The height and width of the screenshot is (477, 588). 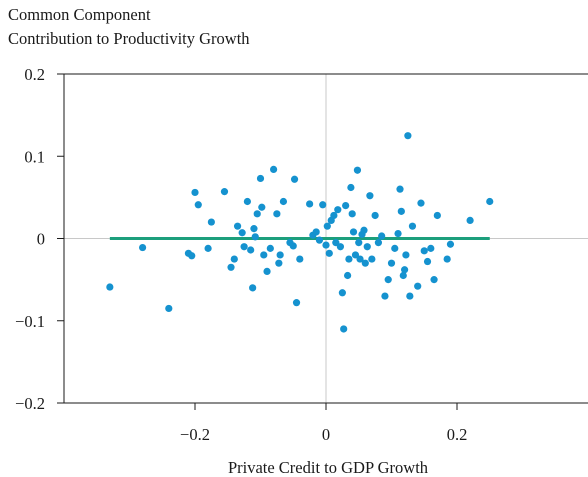 What do you see at coordinates (34, 156) in the screenshot?
I see `y-tick-label: 0.1` at bounding box center [34, 156].